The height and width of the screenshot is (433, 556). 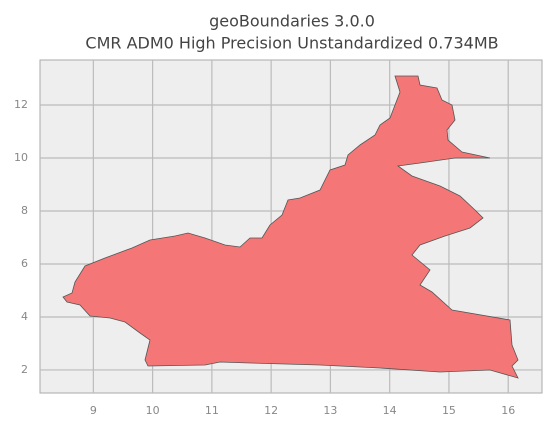 I want to click on x-tick-label: 9, so click(x=93, y=410).